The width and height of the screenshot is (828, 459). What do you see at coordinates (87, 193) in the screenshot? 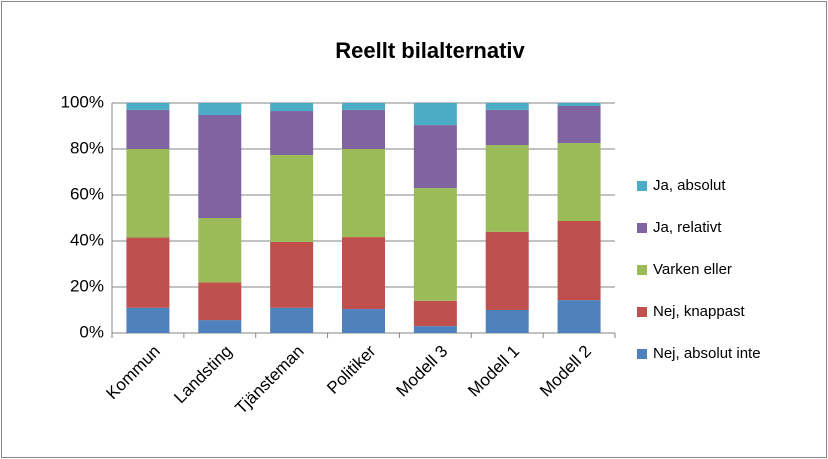
I see `y-tick-label: 60%` at bounding box center [87, 193].